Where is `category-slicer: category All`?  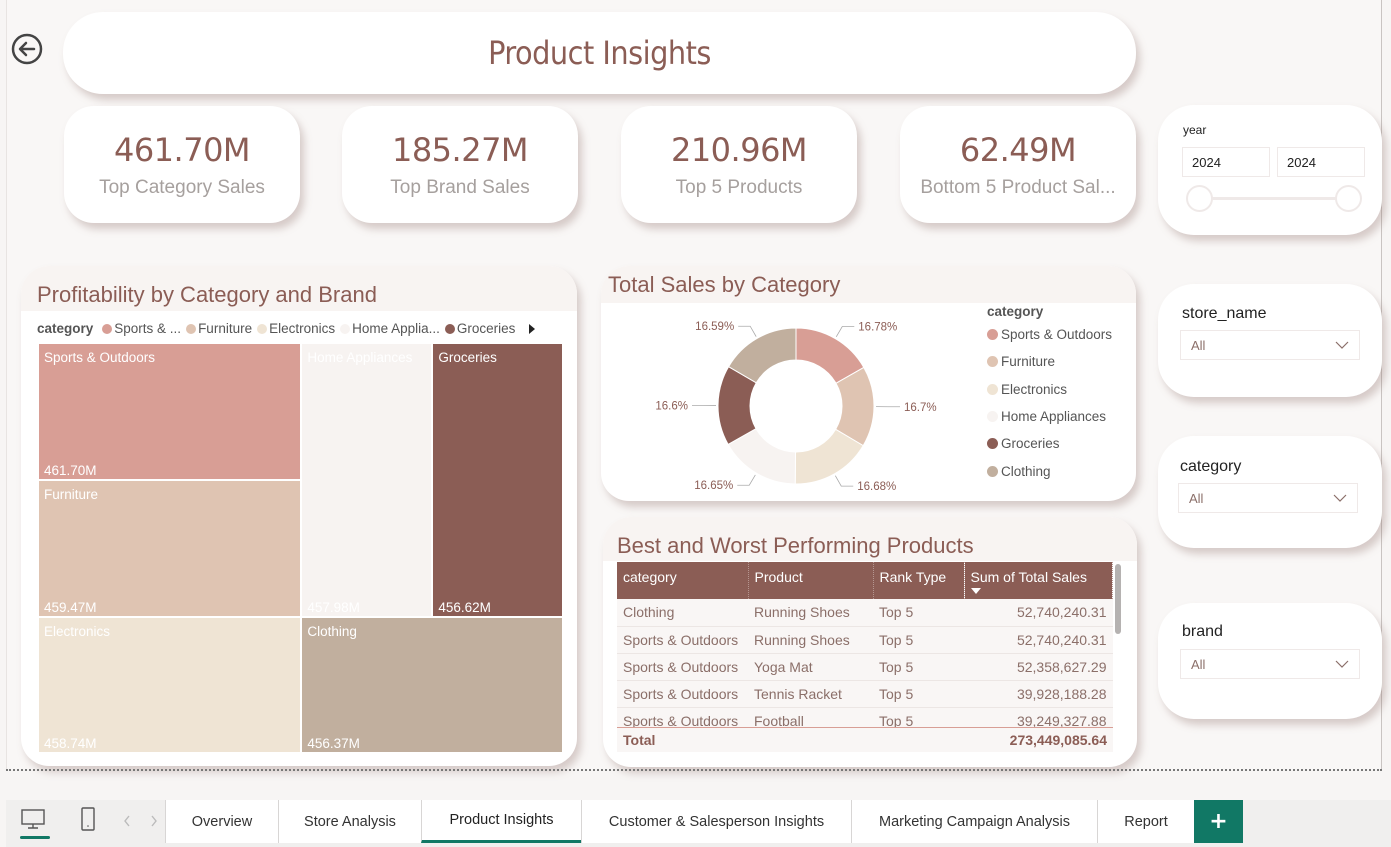
category-slicer: category All is located at coordinates (1270, 492).